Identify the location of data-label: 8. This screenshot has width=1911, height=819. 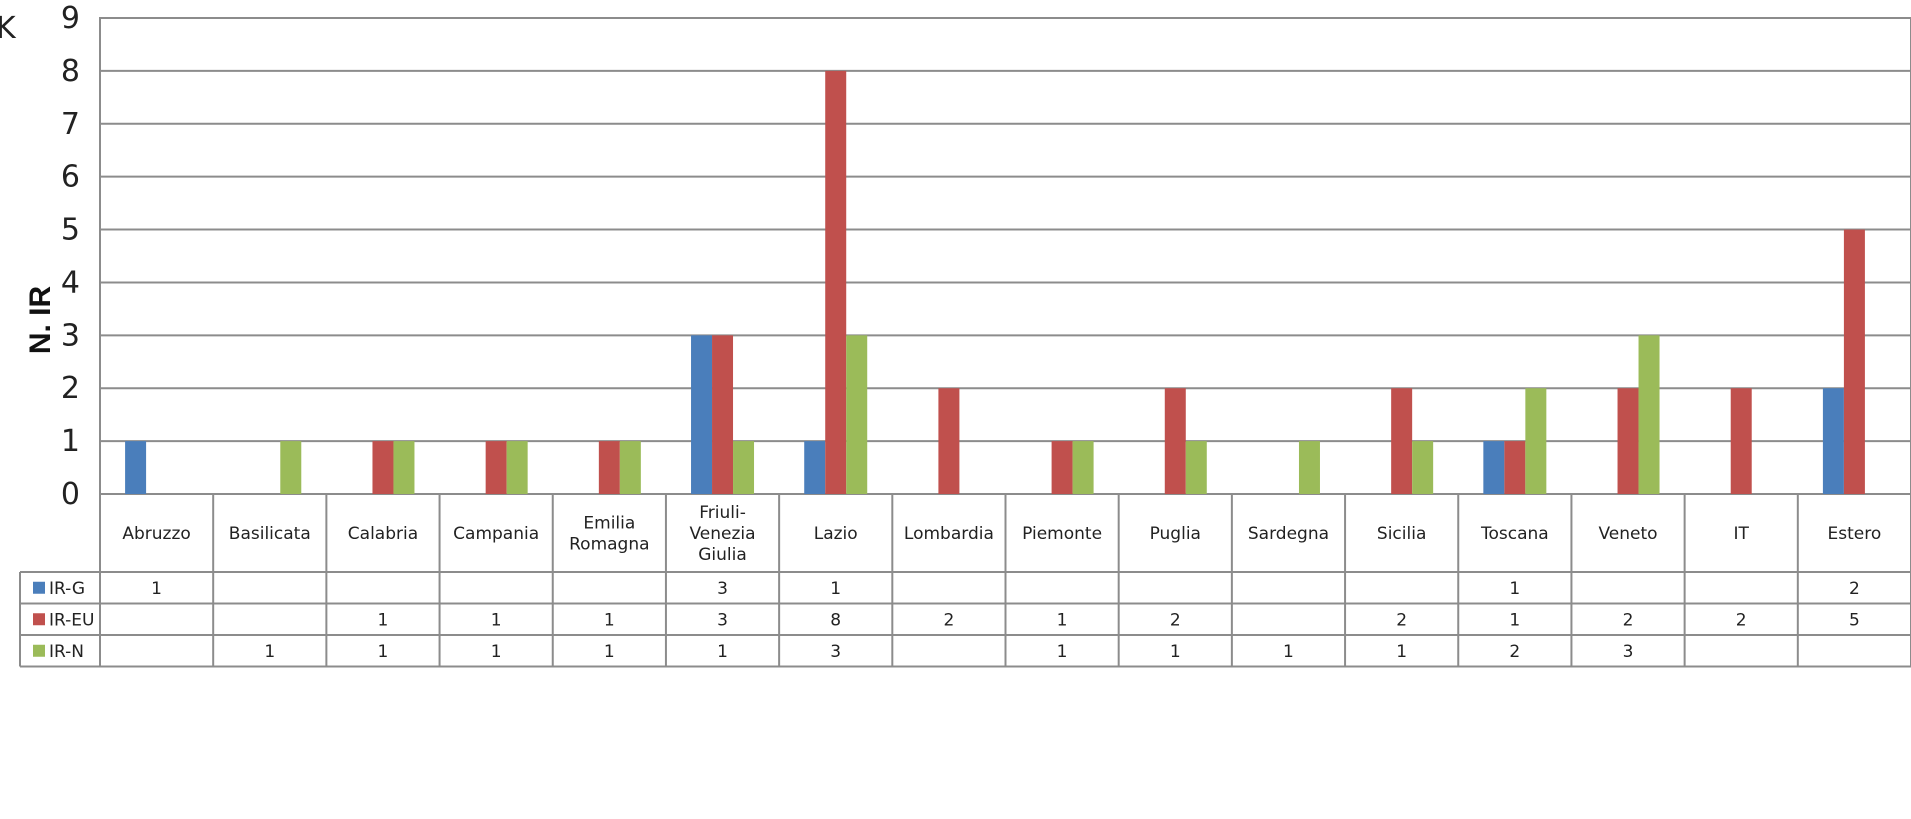
(835, 620).